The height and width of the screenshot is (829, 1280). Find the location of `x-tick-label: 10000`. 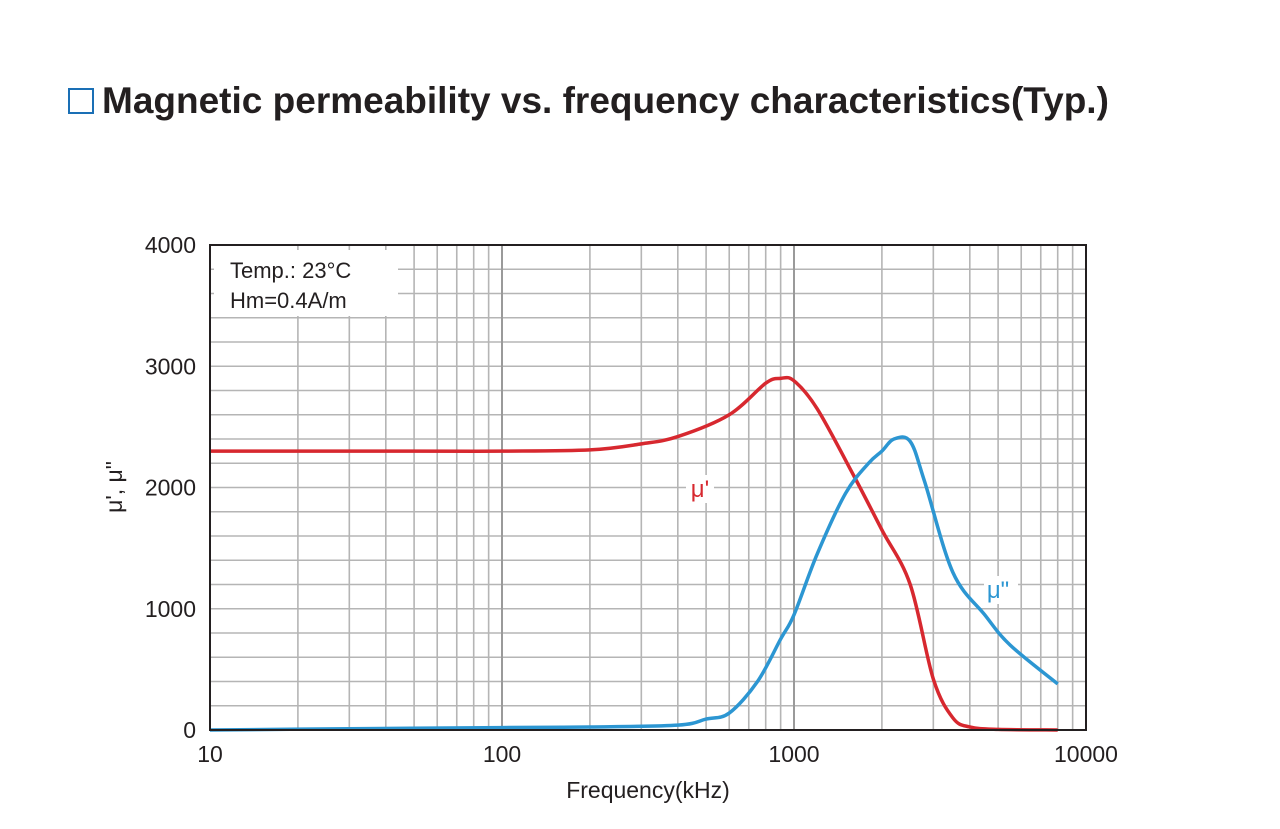

x-tick-label: 10000 is located at coordinates (1086, 754).